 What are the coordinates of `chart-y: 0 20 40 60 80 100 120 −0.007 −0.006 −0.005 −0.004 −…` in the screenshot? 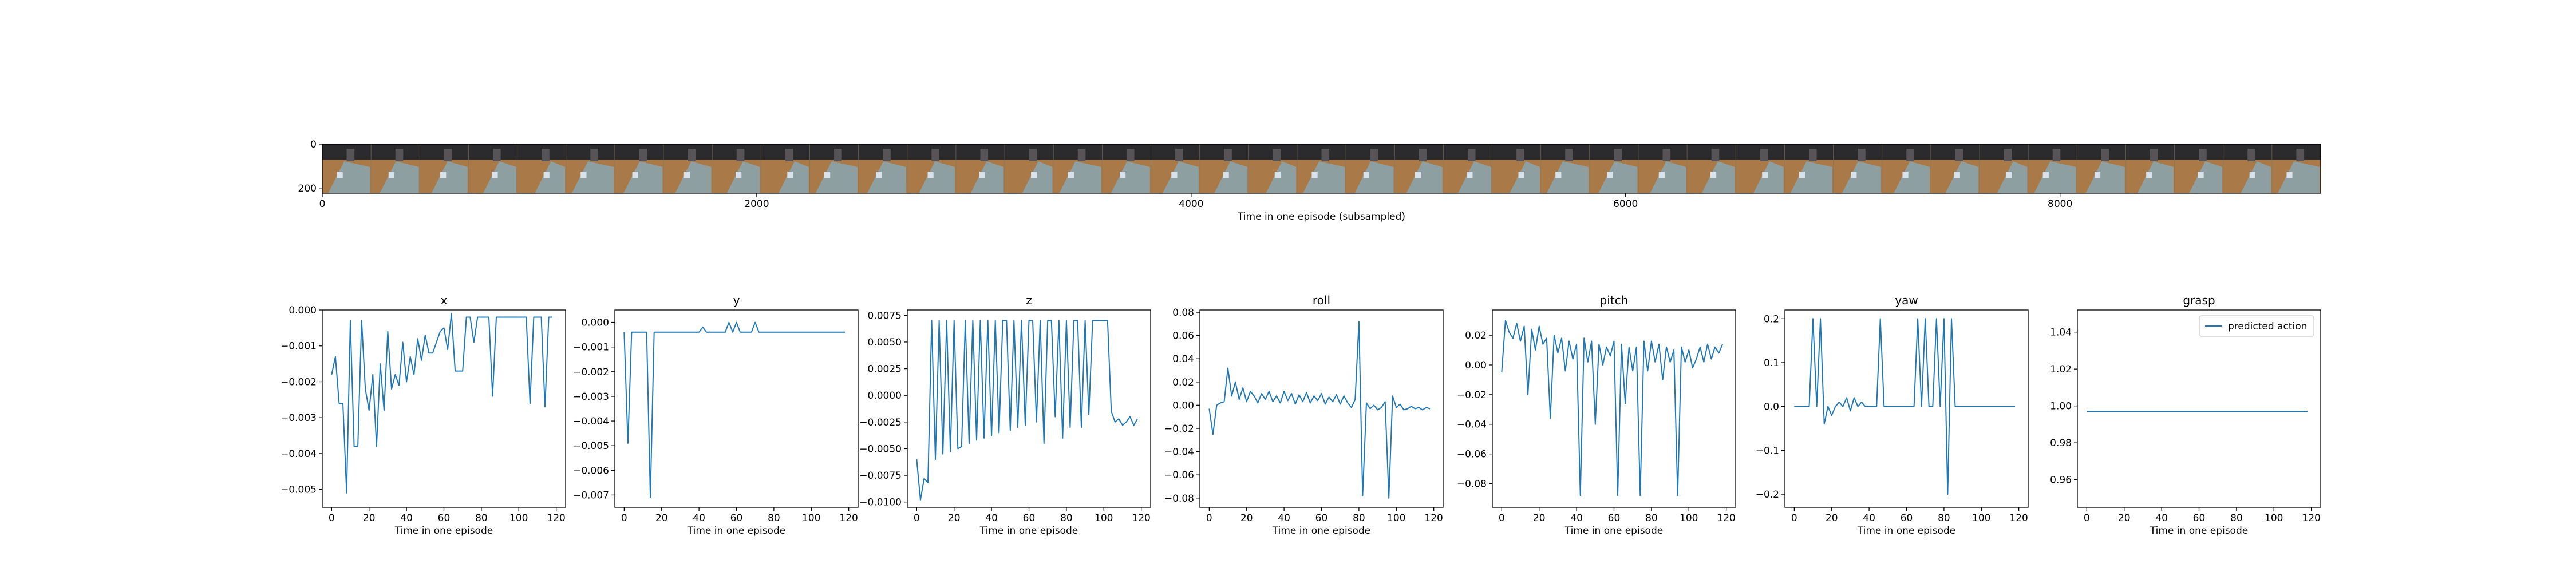 It's located at (716, 415).